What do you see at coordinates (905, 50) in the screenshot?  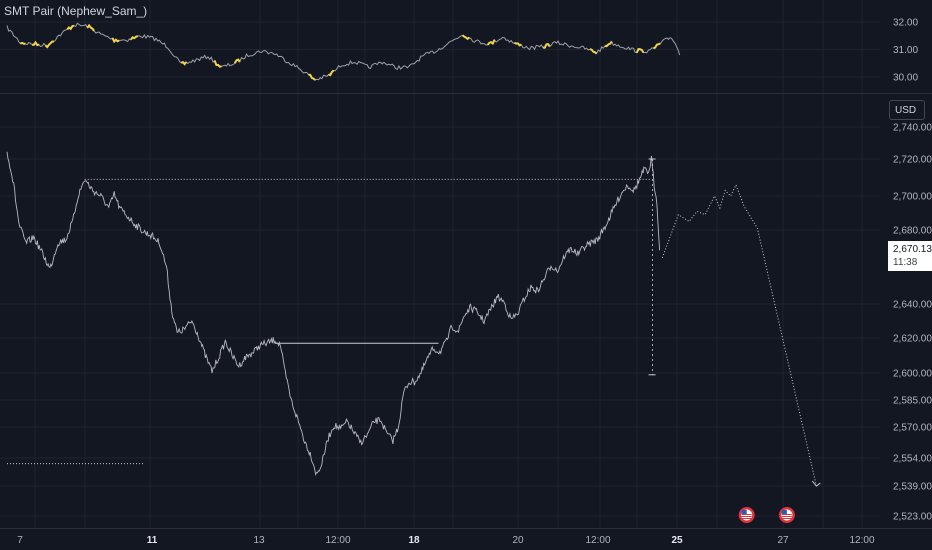 I see `indicator-y-tick: 31.00` at bounding box center [905, 50].